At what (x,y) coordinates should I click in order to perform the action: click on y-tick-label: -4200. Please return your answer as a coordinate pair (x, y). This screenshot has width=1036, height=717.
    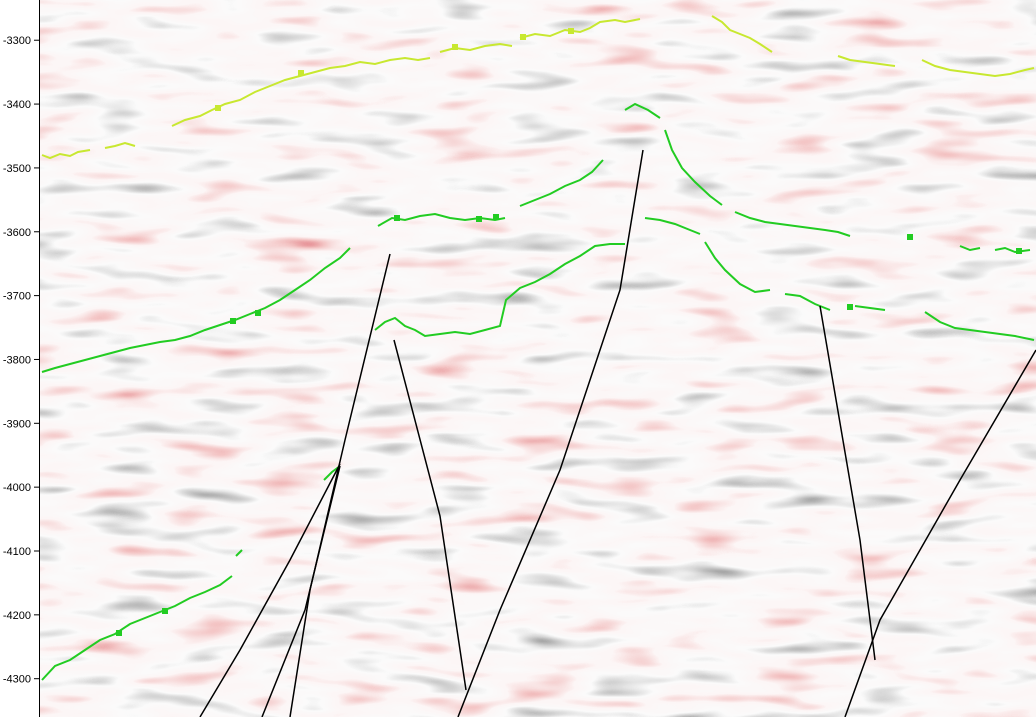
    Looking at the image, I should click on (17, 616).